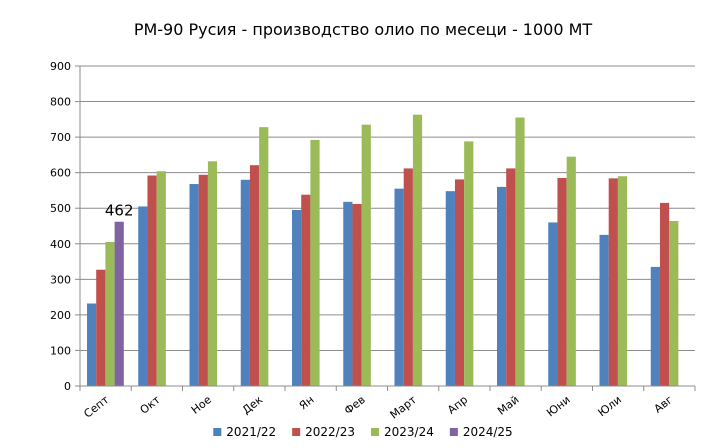 This screenshot has width=726, height=448. I want to click on bar-2023/24-Септ, so click(110, 314).